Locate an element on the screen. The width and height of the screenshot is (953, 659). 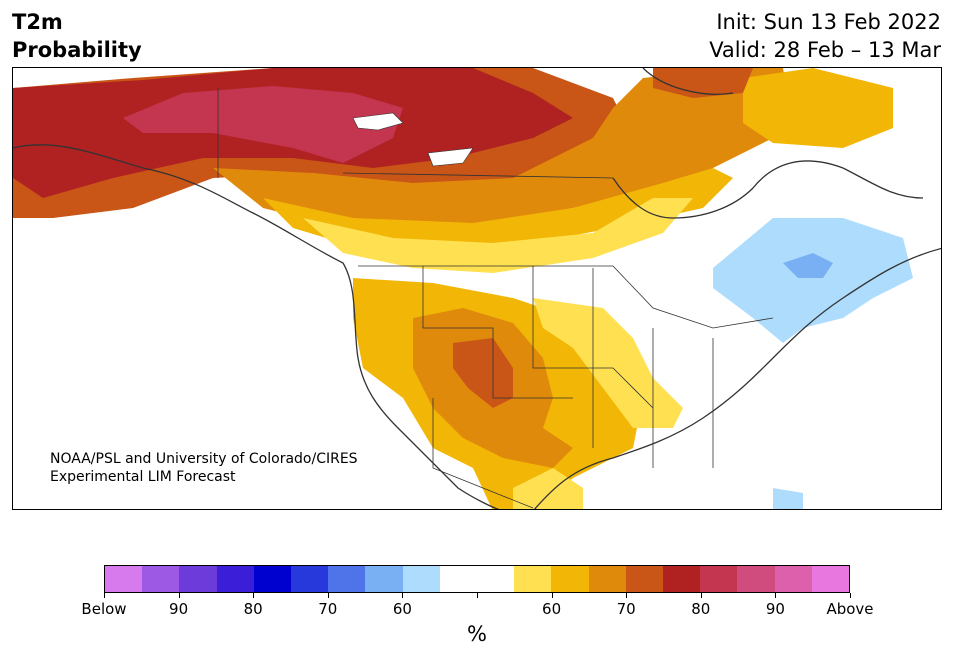
region-red-southwest is located at coordinates (483, 373).